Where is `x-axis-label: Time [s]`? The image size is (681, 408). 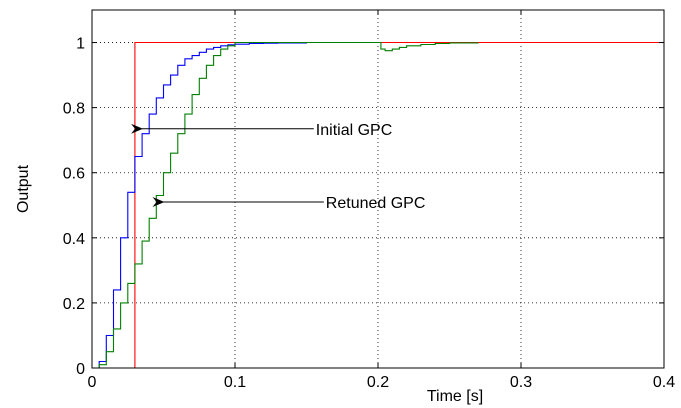 x-axis-label: Time [s] is located at coordinates (455, 396).